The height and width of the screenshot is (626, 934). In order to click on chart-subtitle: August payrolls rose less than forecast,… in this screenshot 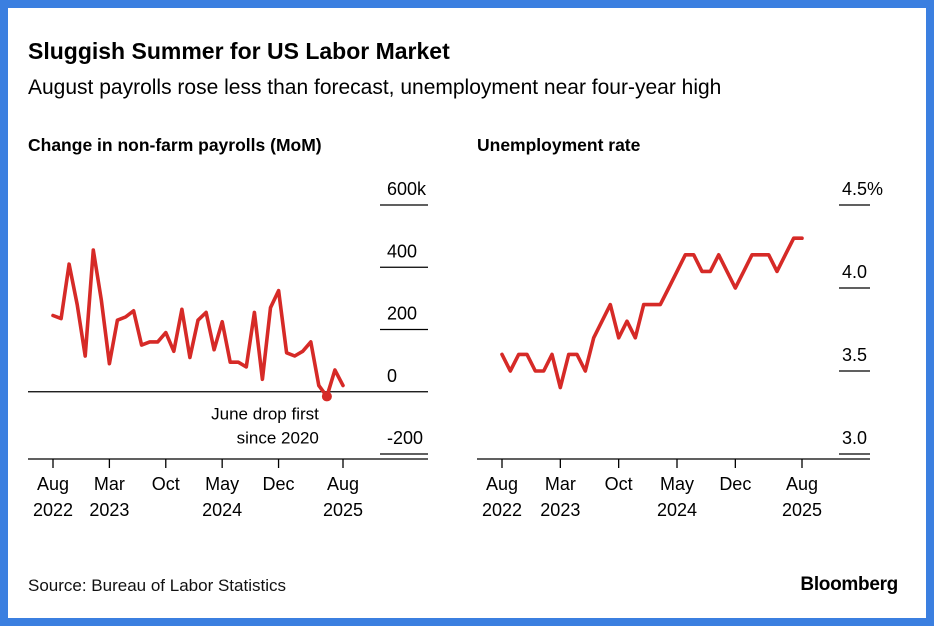, I will do `click(375, 87)`.